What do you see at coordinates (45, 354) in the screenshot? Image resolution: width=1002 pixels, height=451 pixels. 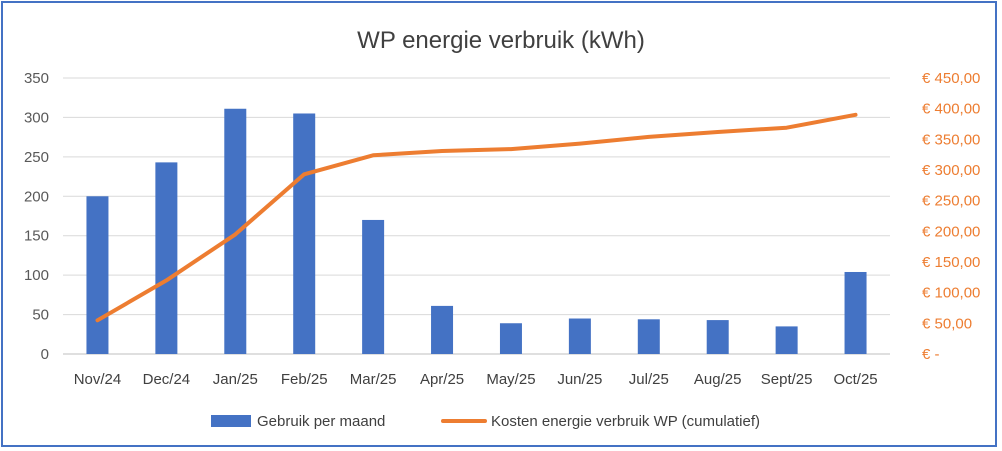 I see `left-axis-tick-label: 0` at bounding box center [45, 354].